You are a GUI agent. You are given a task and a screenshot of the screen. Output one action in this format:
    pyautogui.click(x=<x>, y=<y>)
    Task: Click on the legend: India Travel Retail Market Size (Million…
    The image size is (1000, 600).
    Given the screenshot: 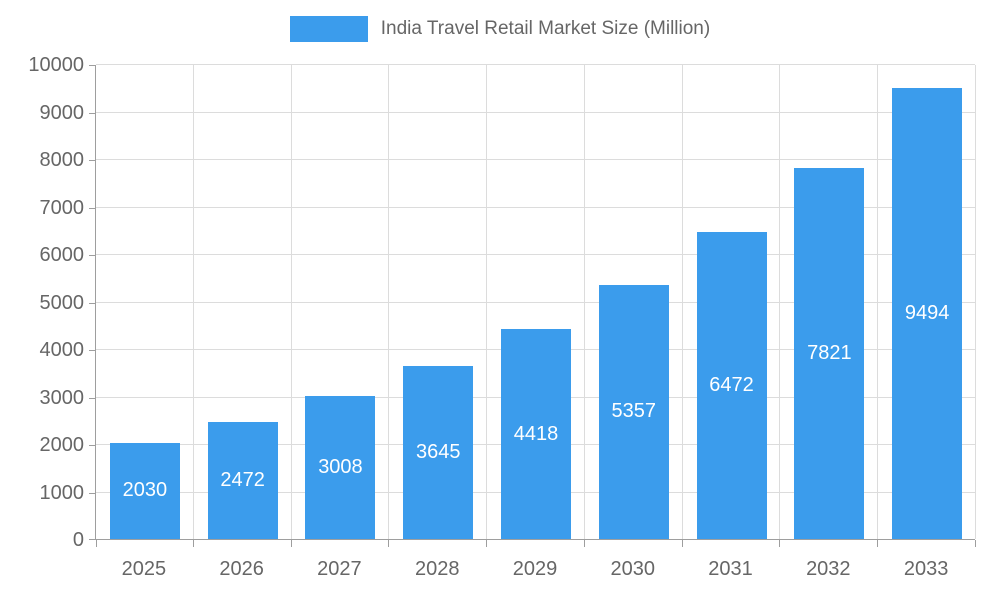 What is the action you would take?
    pyautogui.click(x=500, y=29)
    